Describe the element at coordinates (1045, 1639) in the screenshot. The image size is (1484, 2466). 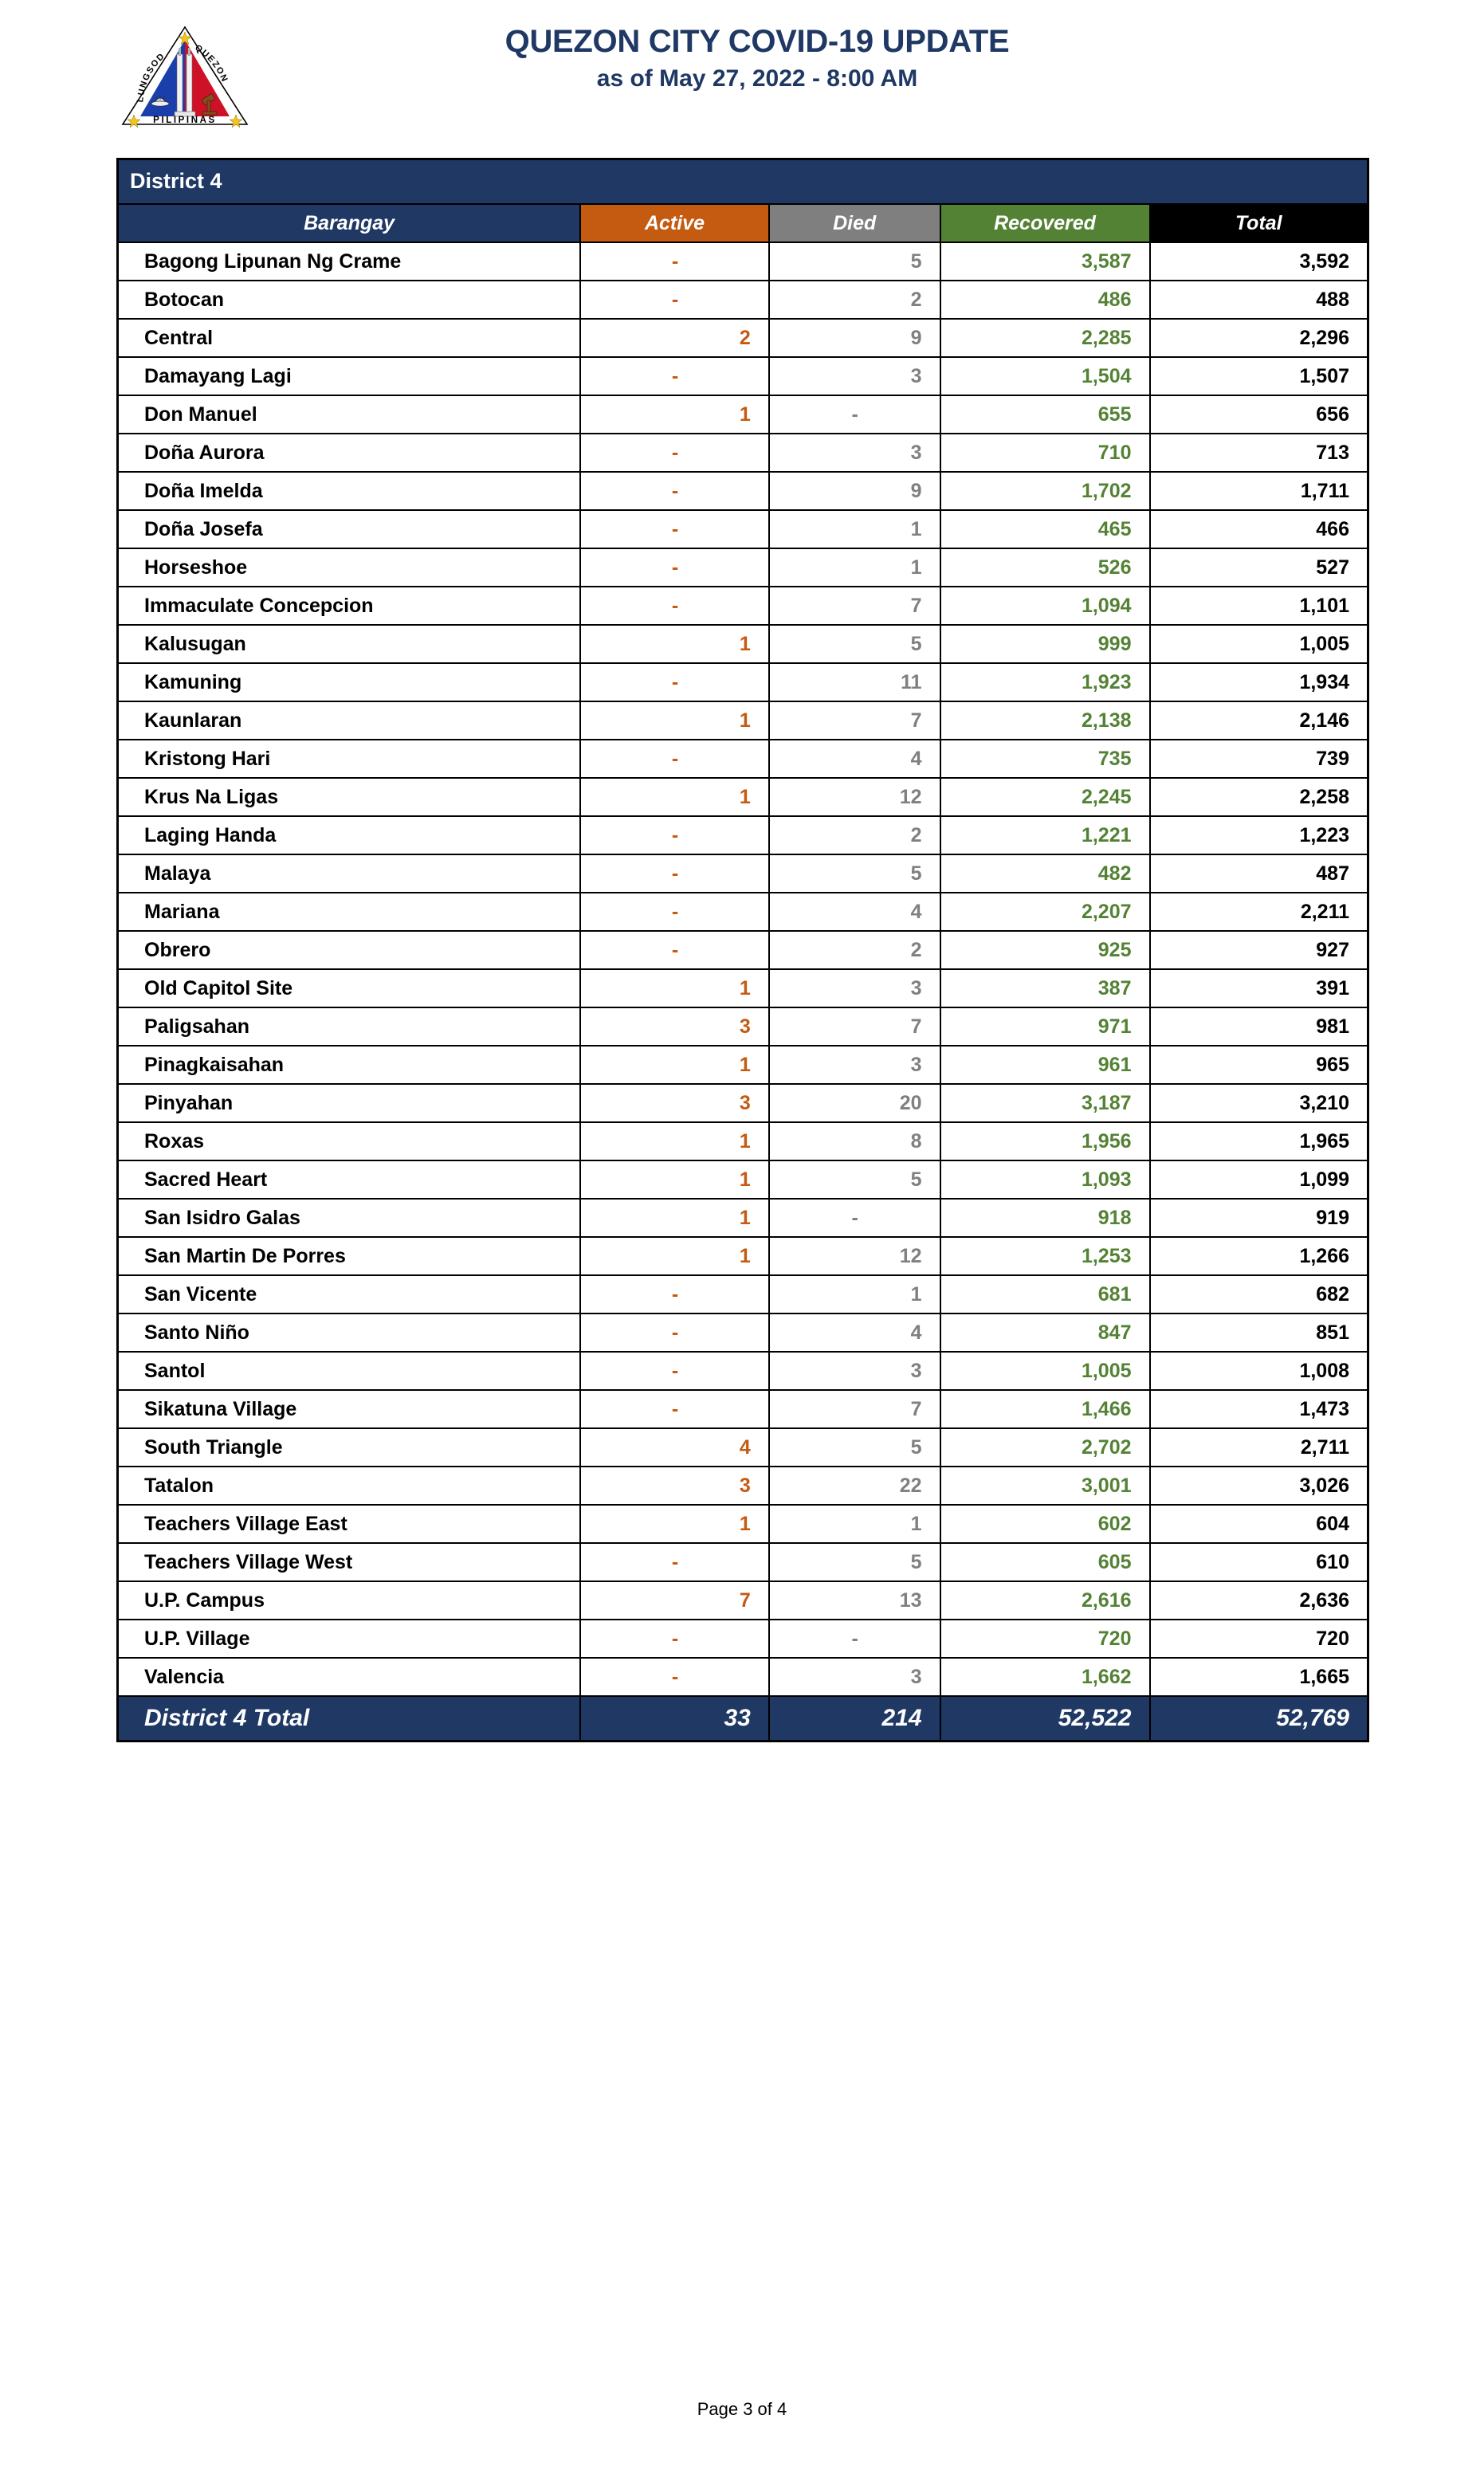
I see `recovered-count-cell: 720` at that location.